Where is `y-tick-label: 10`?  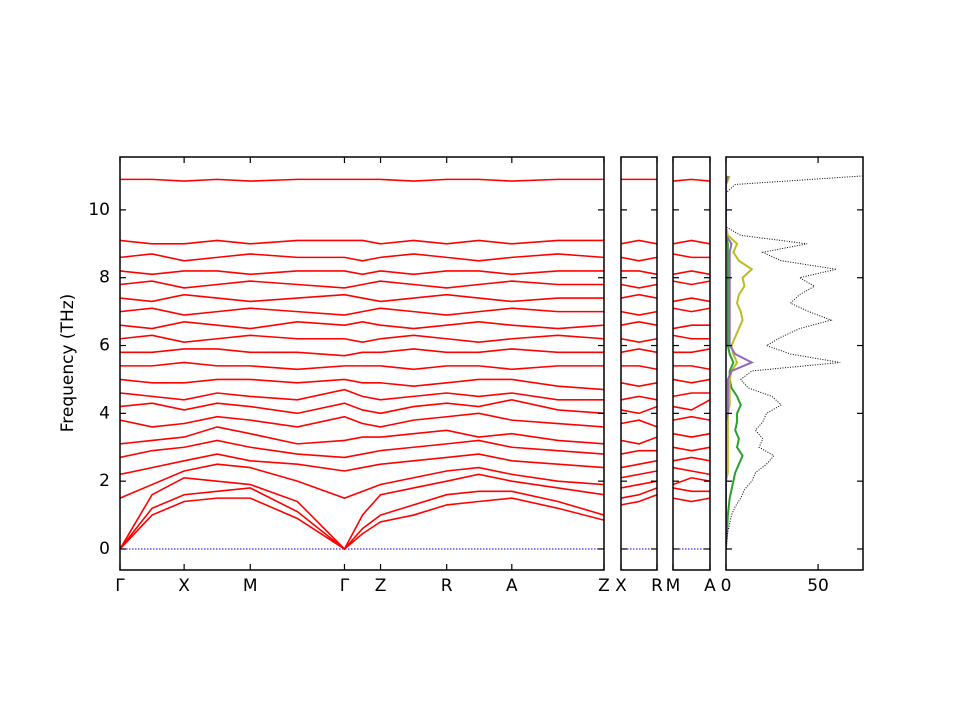 y-tick-label: 10 is located at coordinates (99, 210).